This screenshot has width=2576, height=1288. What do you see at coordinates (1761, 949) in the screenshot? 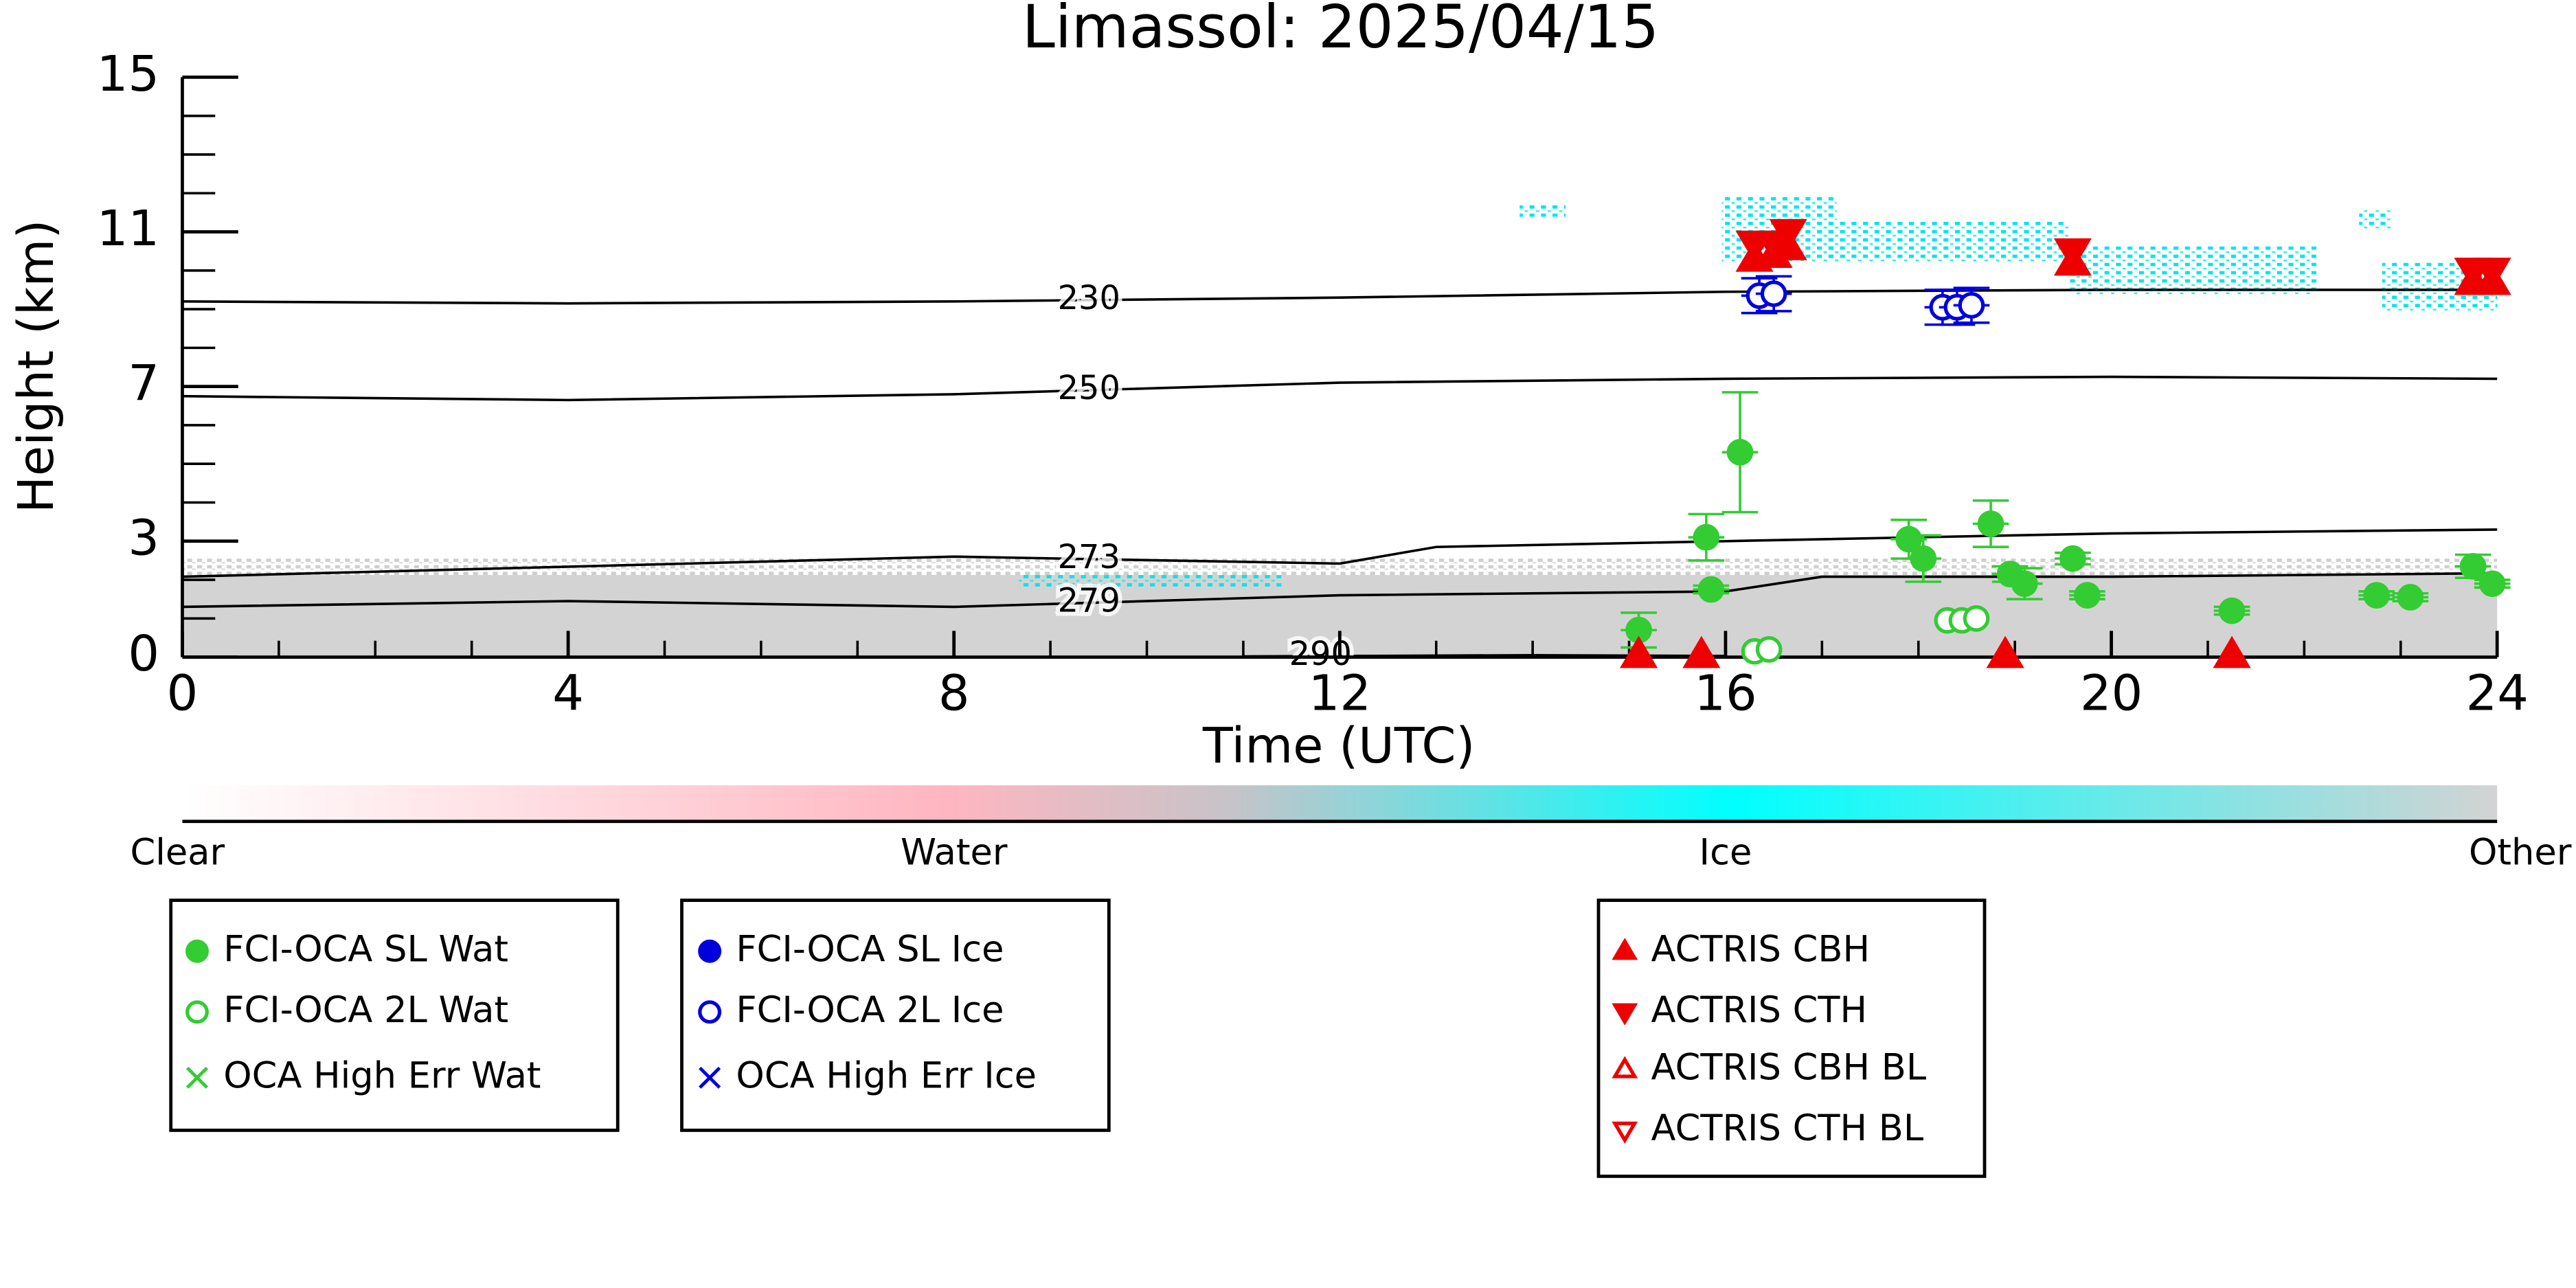
I see `legend-entry: ACTRIS CBH` at bounding box center [1761, 949].